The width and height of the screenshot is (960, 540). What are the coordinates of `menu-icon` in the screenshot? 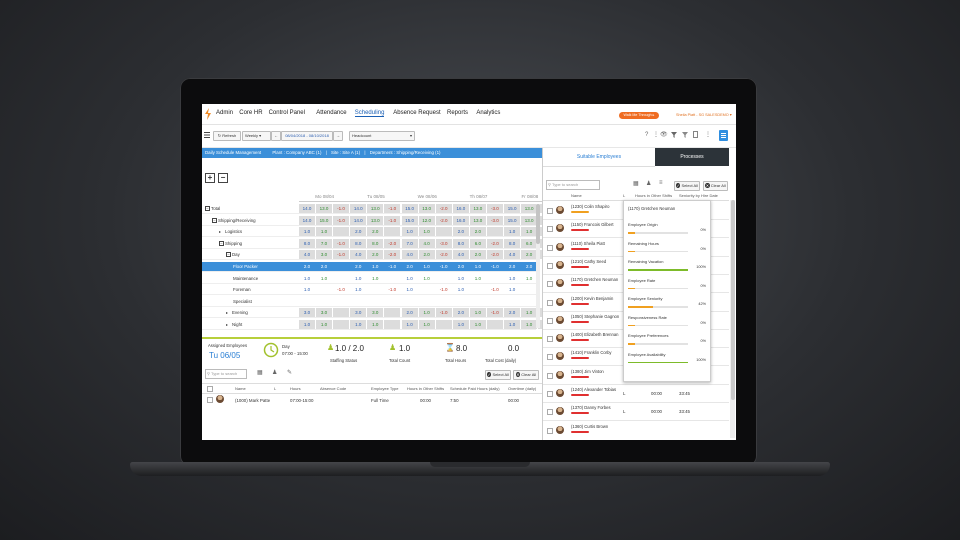 It's located at (207, 135).